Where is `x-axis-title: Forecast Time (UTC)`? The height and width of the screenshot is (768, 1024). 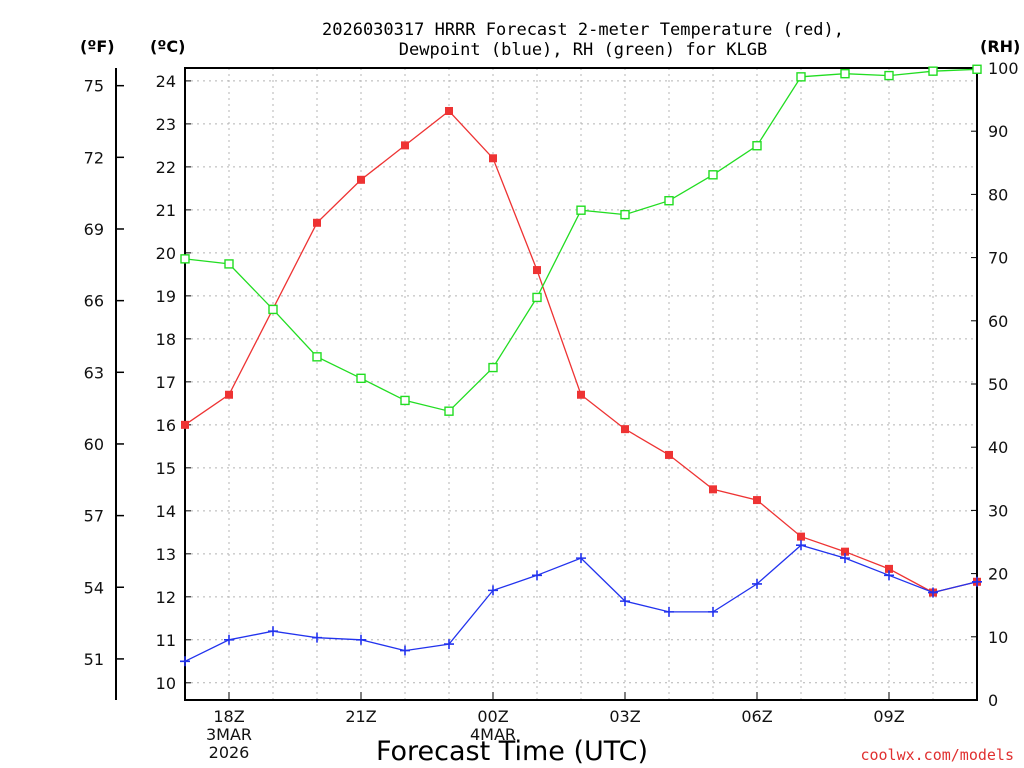
x-axis-title: Forecast Time (UTC) is located at coordinates (512, 751).